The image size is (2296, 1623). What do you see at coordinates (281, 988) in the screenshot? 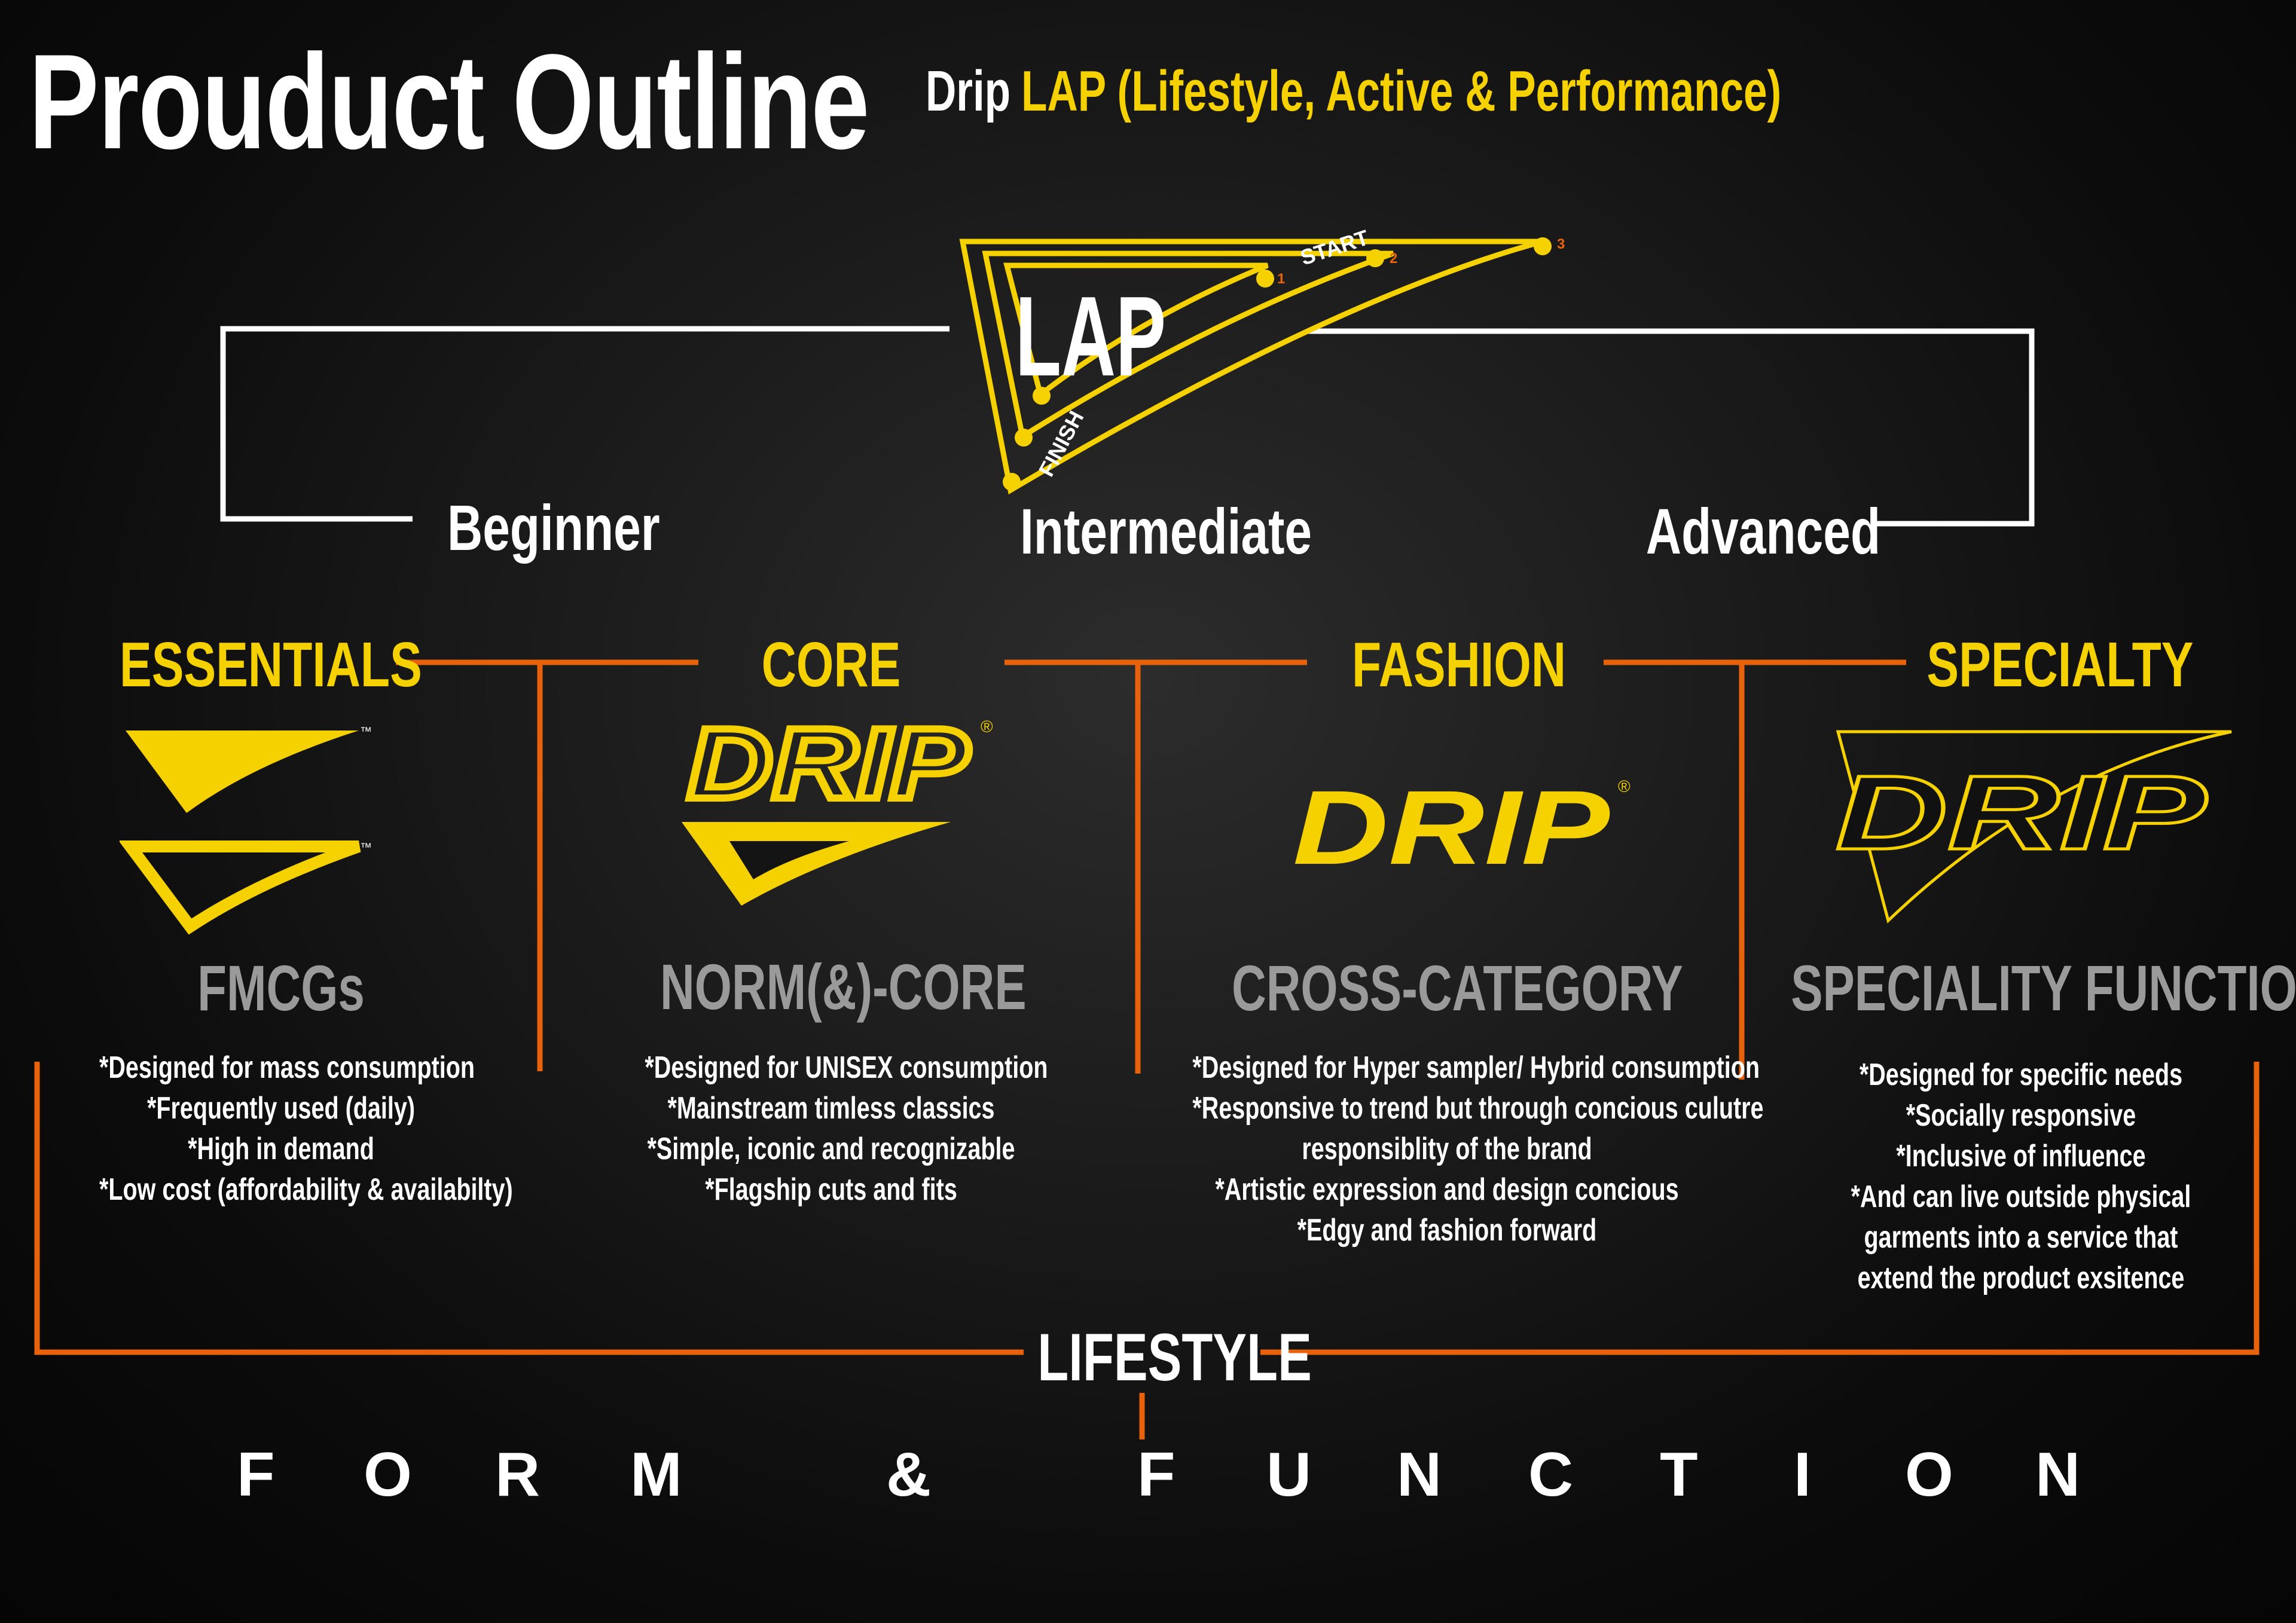
I see `type-essentials: FMCGs` at bounding box center [281, 988].